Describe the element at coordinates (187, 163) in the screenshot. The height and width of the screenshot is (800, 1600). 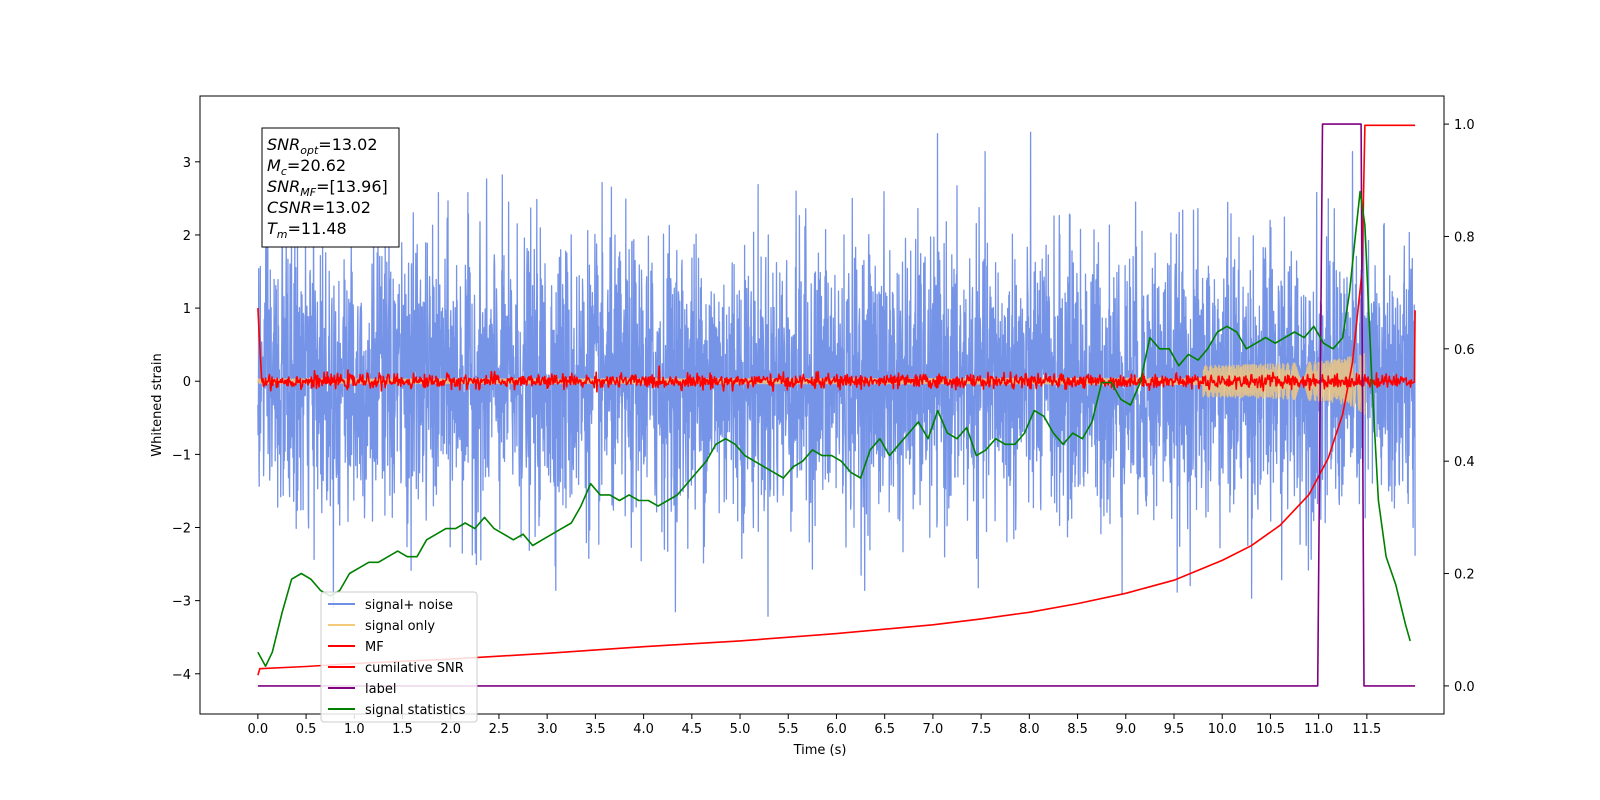
I see `y-tick-label: 3` at that location.